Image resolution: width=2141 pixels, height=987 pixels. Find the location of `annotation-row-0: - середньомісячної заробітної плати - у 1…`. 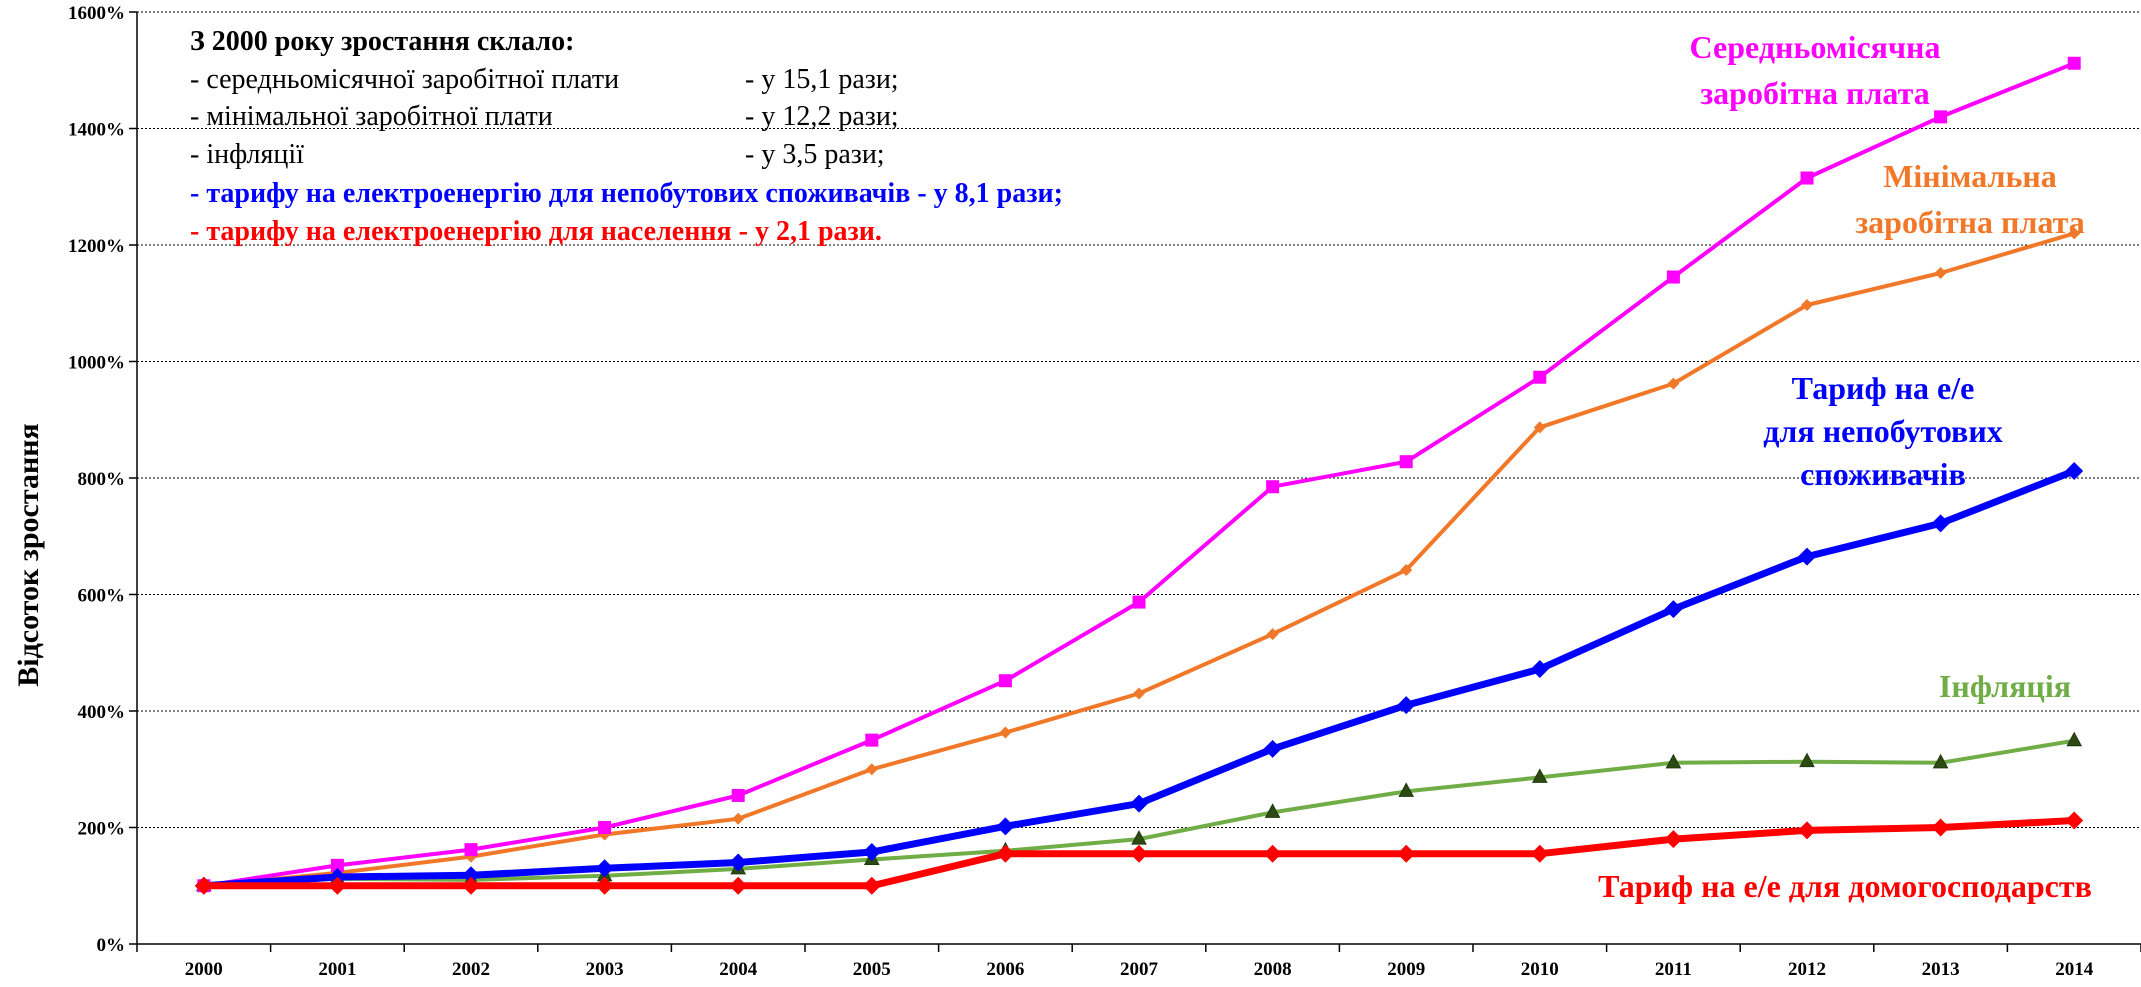

annotation-row-0: - середньомісячної заробітної плати - у 1… is located at coordinates (544, 79).